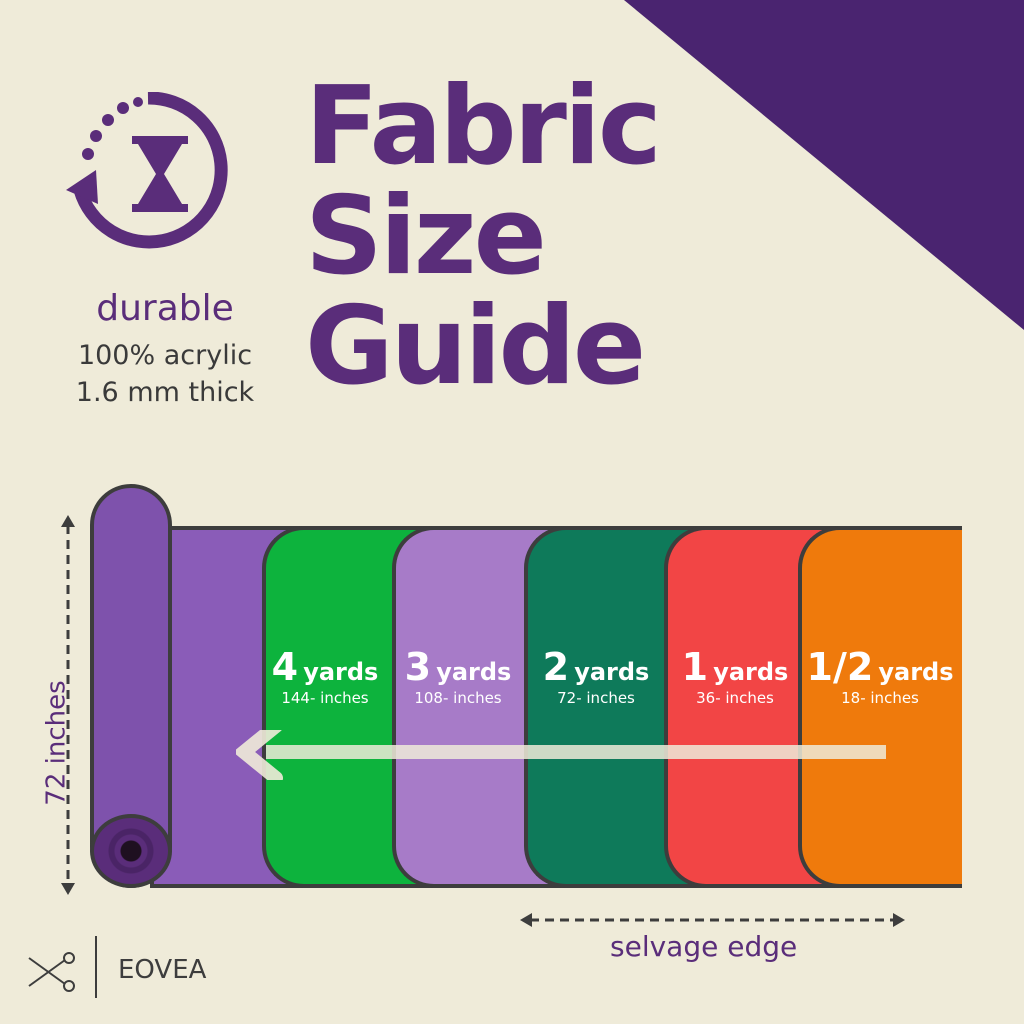  I want to click on inch-length: 72- inches, so click(596, 698).